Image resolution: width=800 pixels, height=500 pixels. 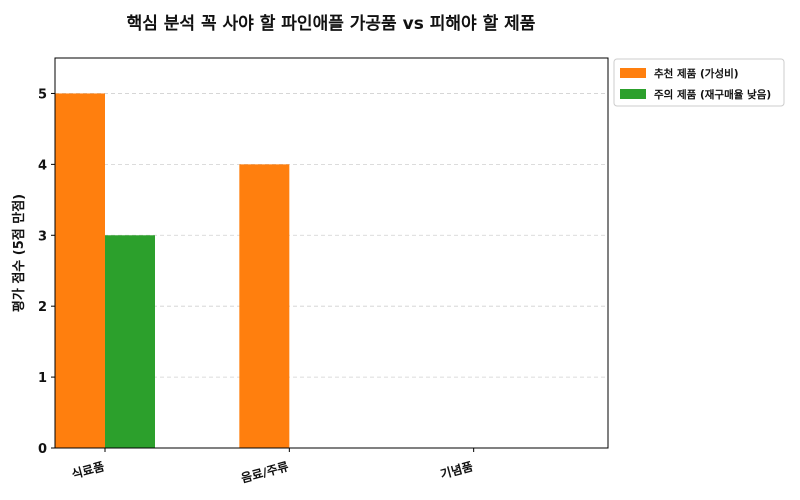 I want to click on y-tick-label: 1, so click(x=42, y=378).